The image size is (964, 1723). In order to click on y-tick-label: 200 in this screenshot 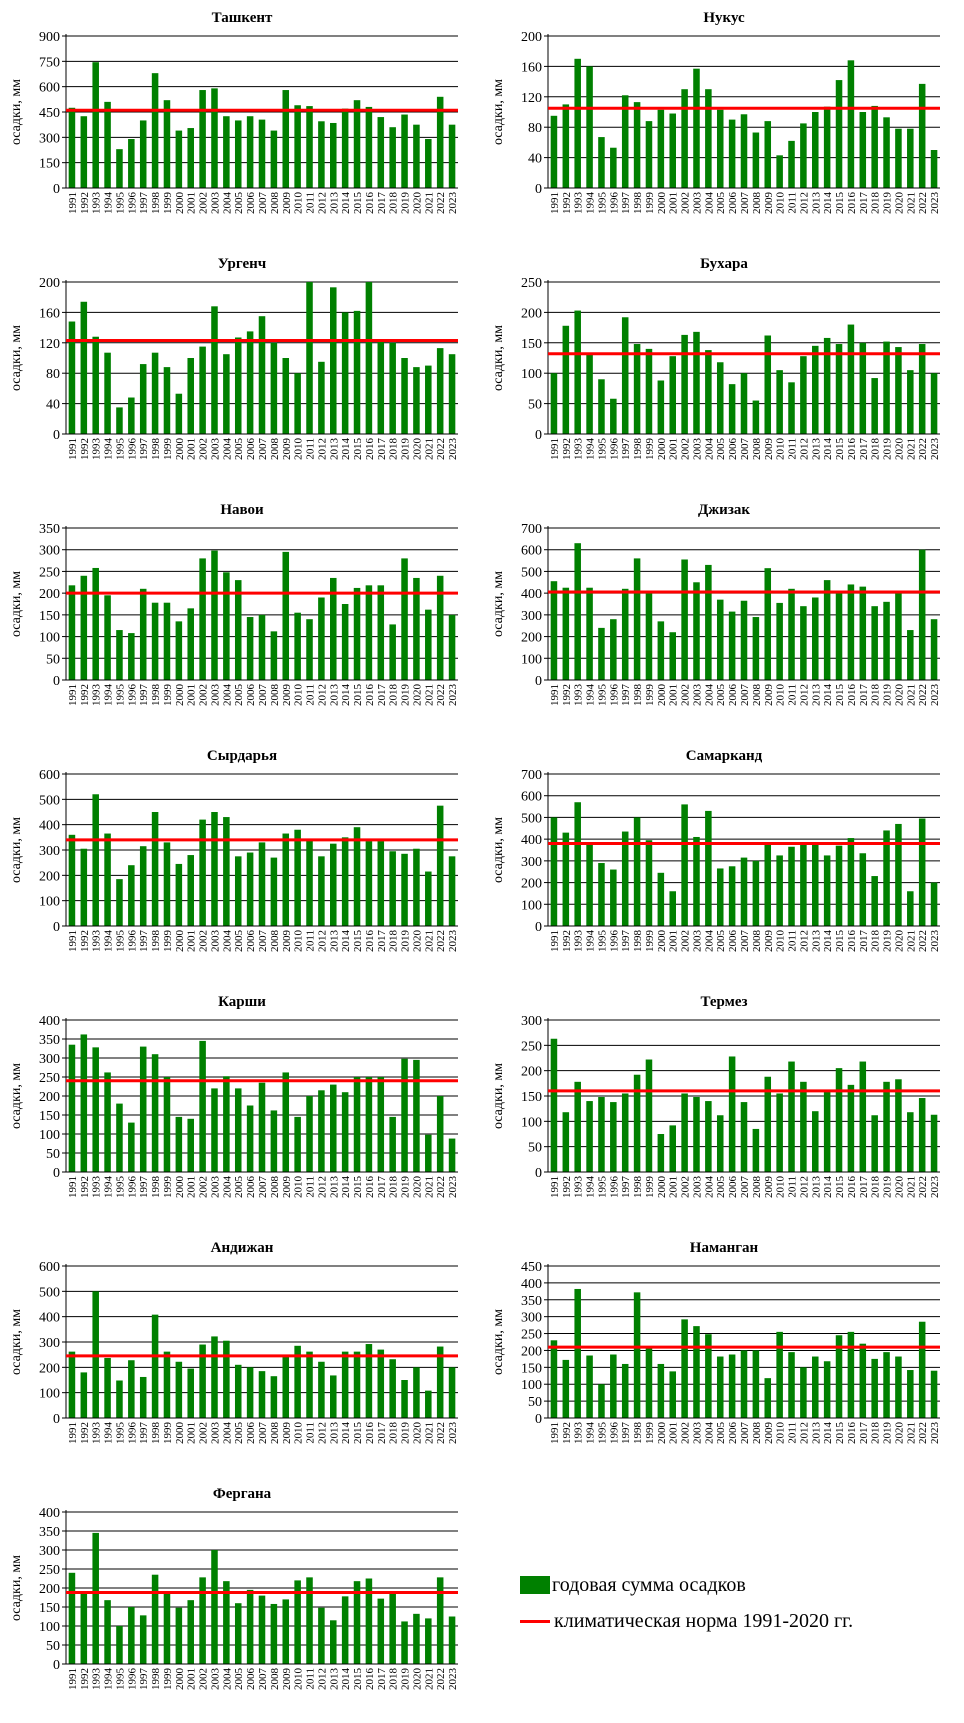, I will do `click(49, 1368)`.